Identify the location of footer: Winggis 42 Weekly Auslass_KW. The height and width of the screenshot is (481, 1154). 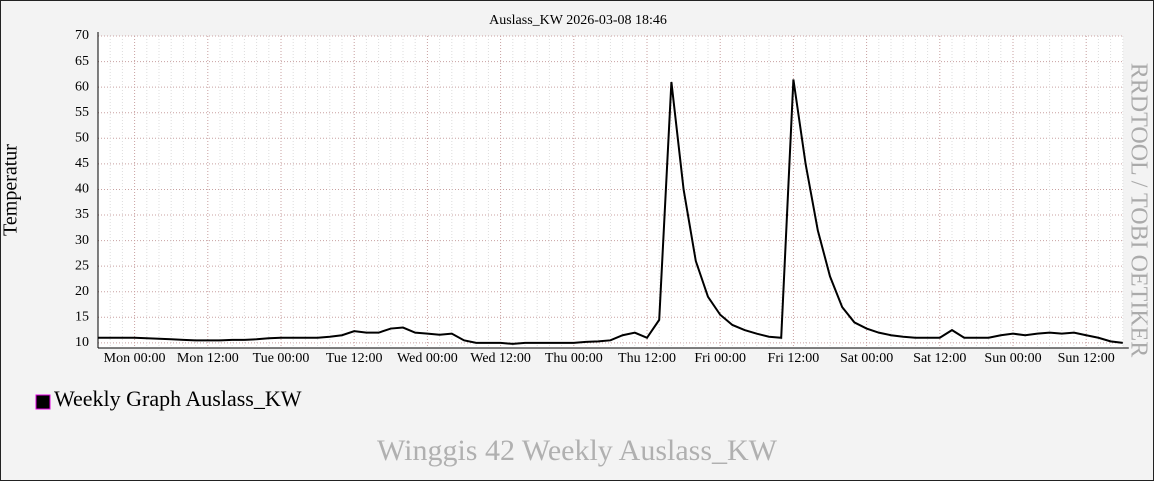
(577, 450).